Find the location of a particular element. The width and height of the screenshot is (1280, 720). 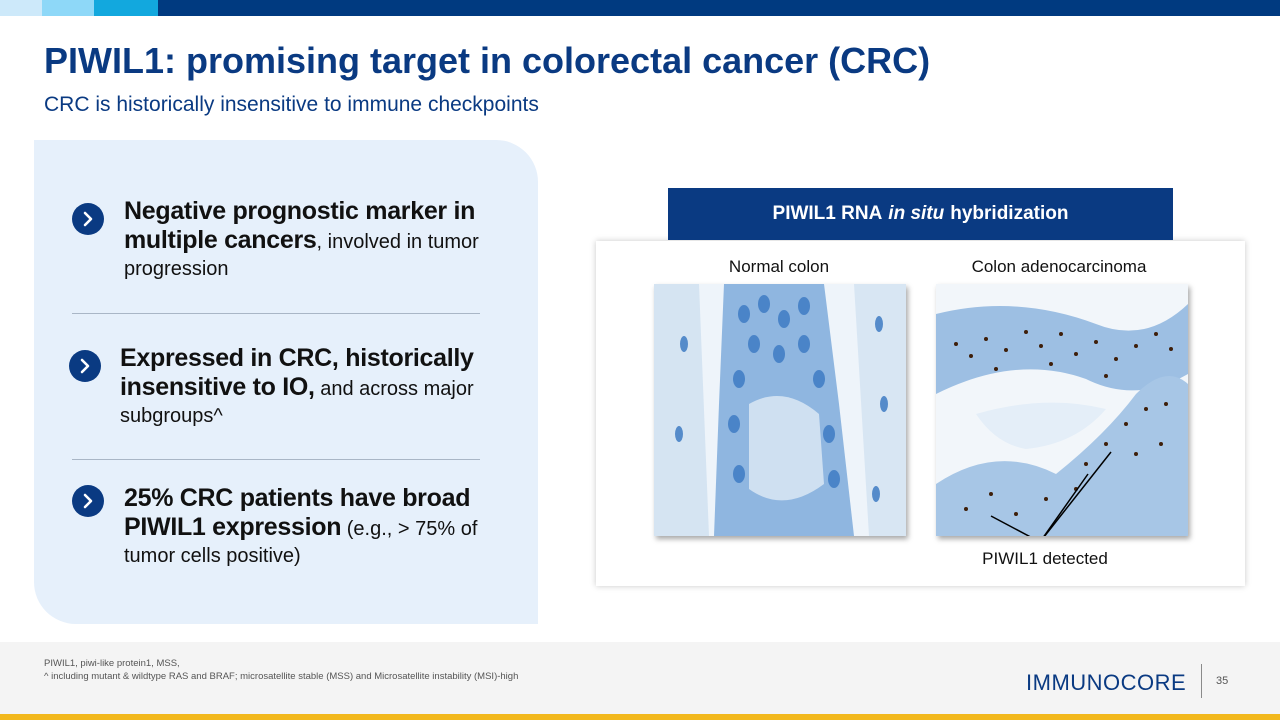

footer-divider is located at coordinates (1201, 681).